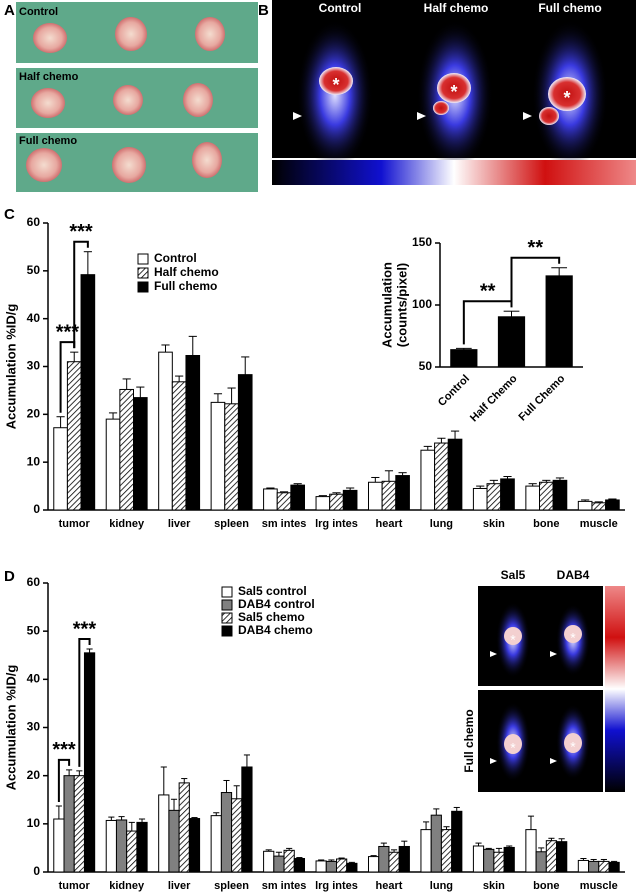 This screenshot has height=893, width=636. Describe the element at coordinates (401, 305) in the screenshot. I see `y-axis-label: (counts/pixel)` at that location.